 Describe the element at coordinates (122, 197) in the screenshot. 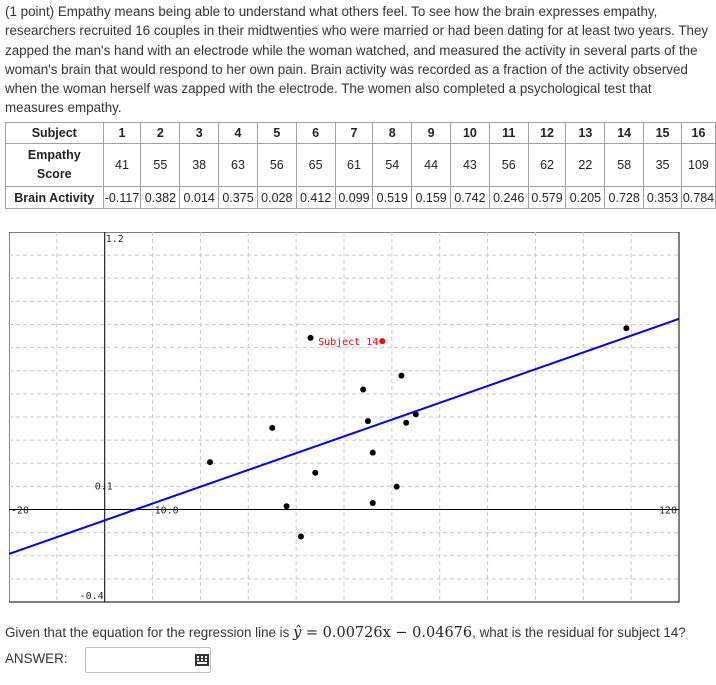

I see `brain-cell: -0.117` at that location.